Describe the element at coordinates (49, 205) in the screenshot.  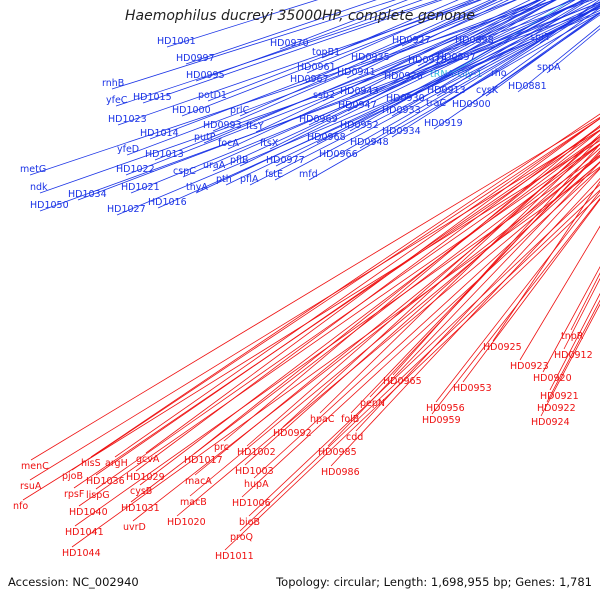
I see `gene-label-forward: HD1050` at that location.